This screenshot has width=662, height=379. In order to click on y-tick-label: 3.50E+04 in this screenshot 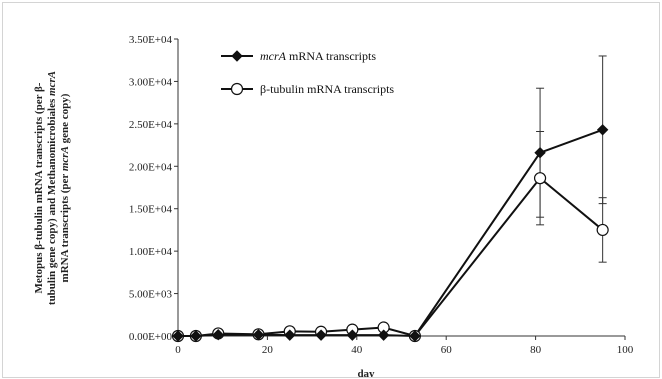, I will do `click(151, 40)`.